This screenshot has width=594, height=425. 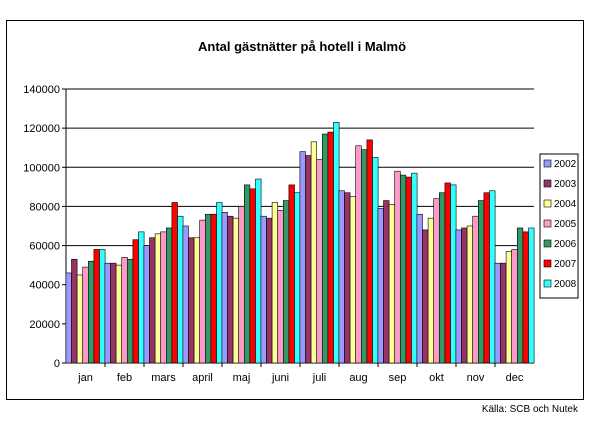 I want to click on x-tick-label: mars, so click(x=163, y=378).